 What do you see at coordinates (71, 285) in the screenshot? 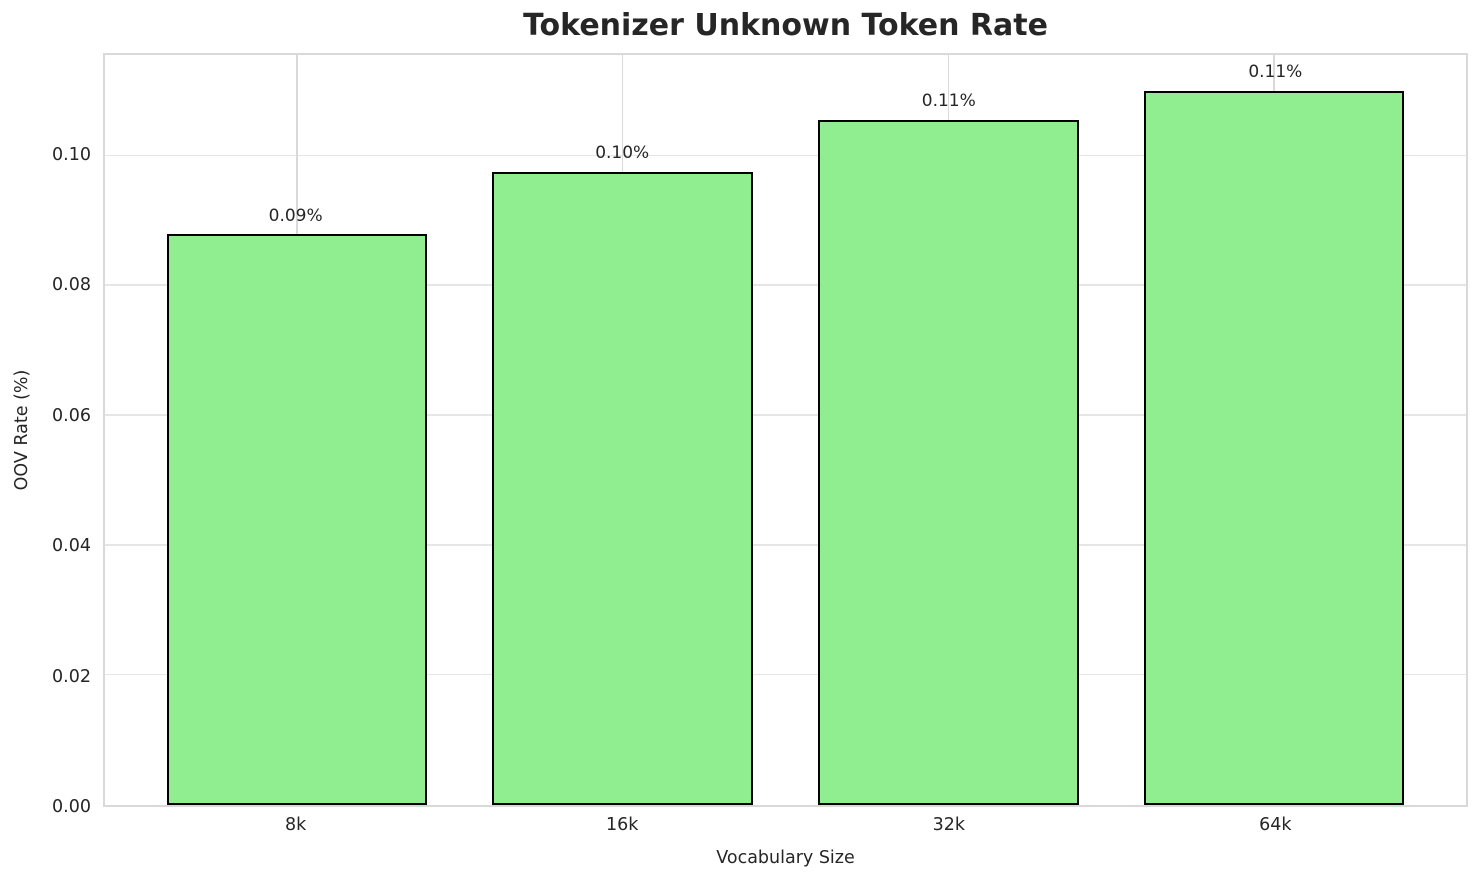
I see `y-tick-label: 0.08` at bounding box center [71, 285].